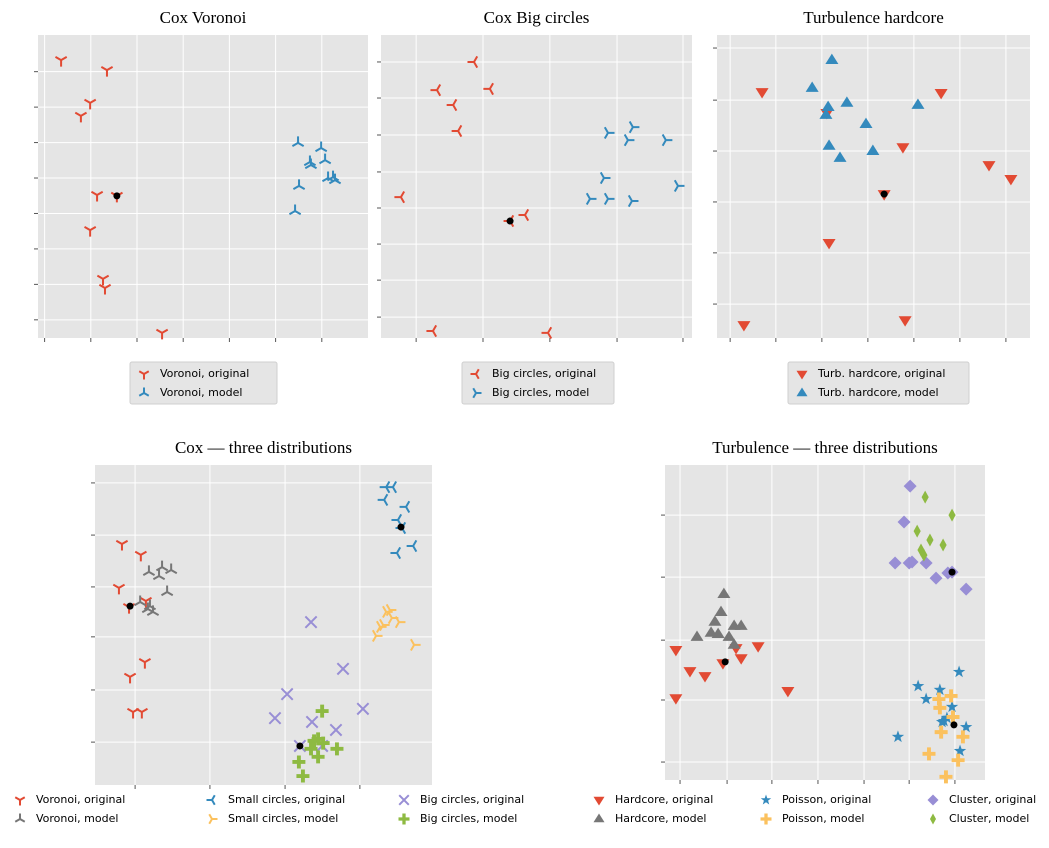 The image size is (1049, 848). Describe the element at coordinates (992, 799) in the screenshot. I see `legend-label: Cluster, original` at that location.